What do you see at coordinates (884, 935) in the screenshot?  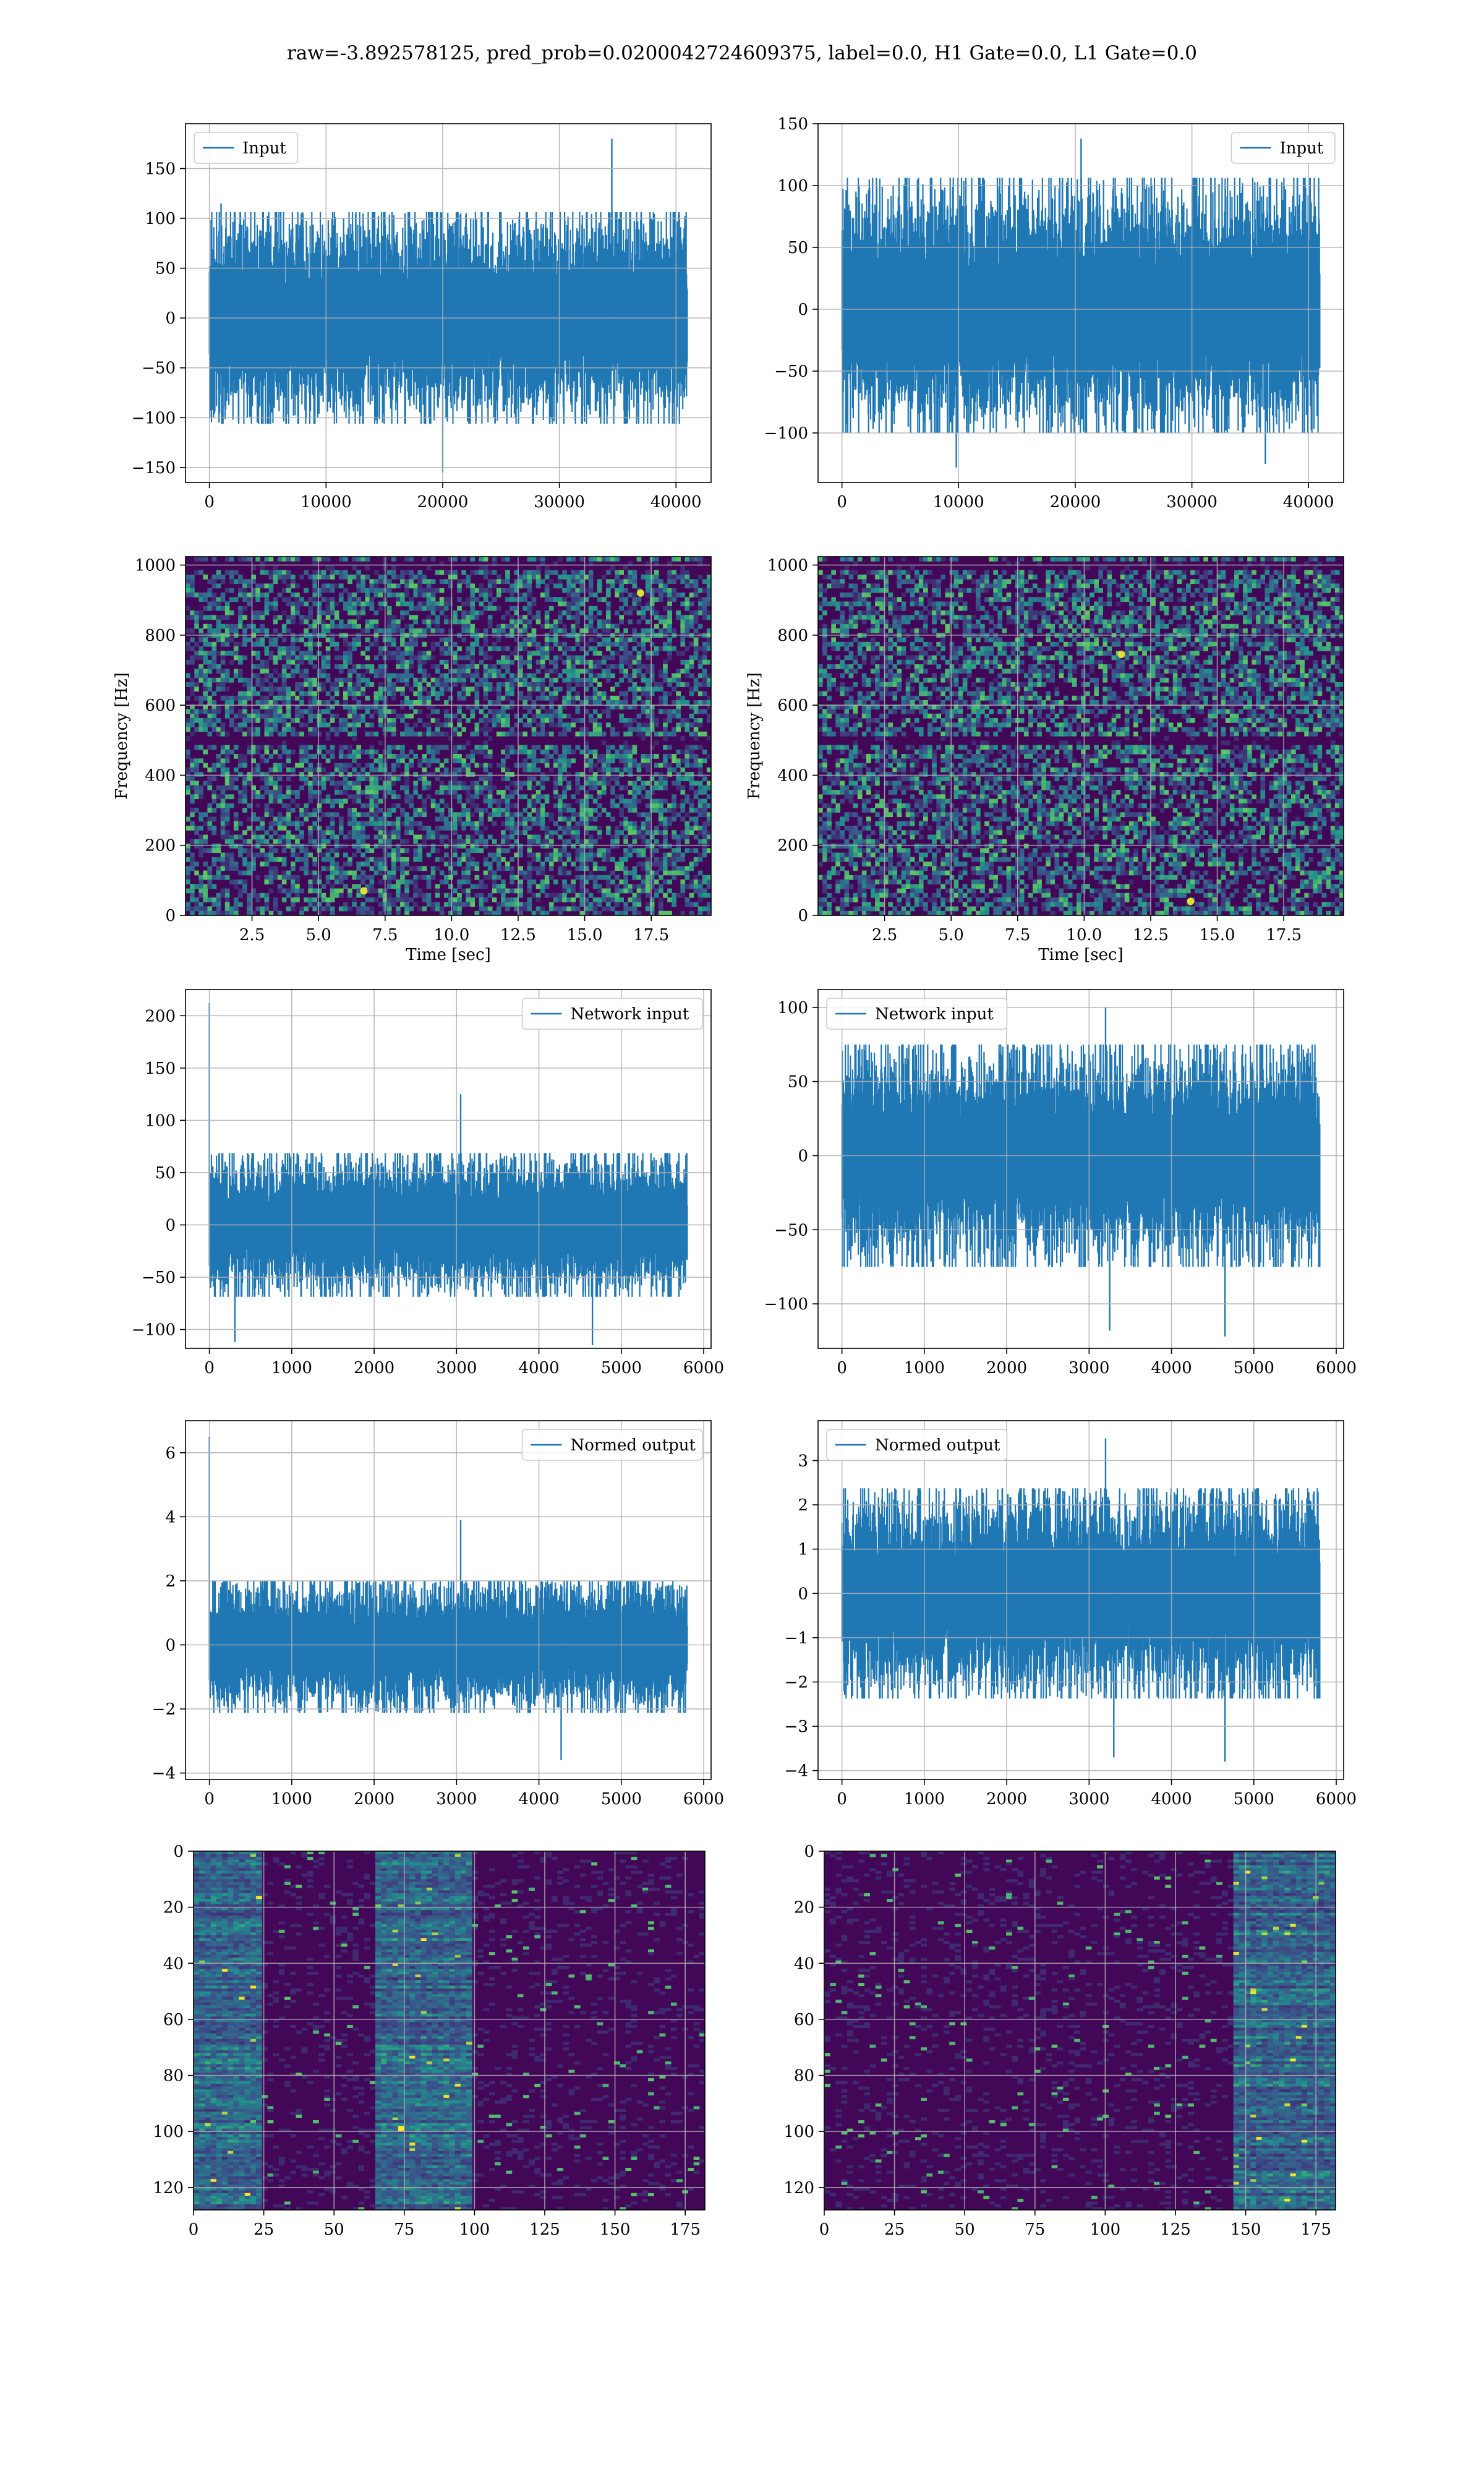 I see `x-tick-label: 2.5` at bounding box center [884, 935].